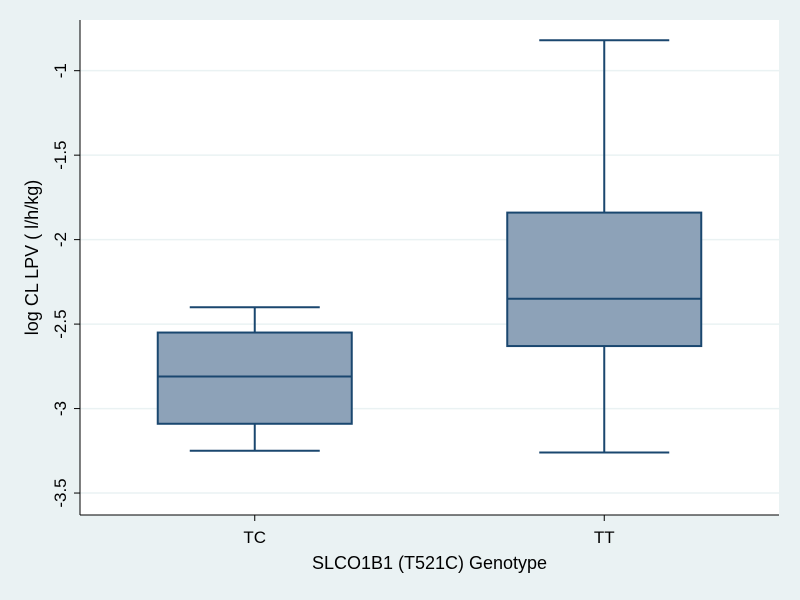 The width and height of the screenshot is (800, 600). I want to click on y-tick-label: -3, so click(60, 408).